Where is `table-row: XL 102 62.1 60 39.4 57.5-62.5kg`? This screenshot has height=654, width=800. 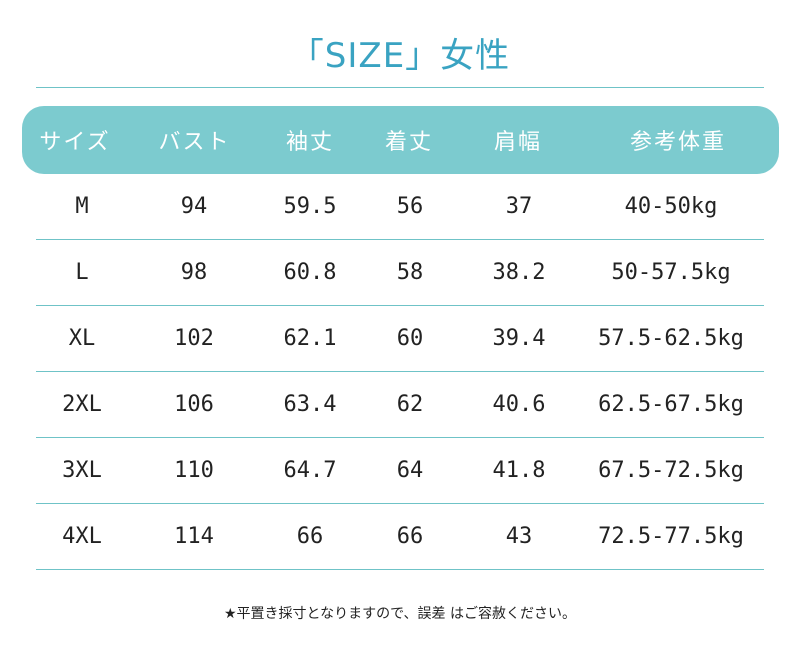 table-row: XL 102 62.1 60 39.4 57.5-62.5kg is located at coordinates (400, 339).